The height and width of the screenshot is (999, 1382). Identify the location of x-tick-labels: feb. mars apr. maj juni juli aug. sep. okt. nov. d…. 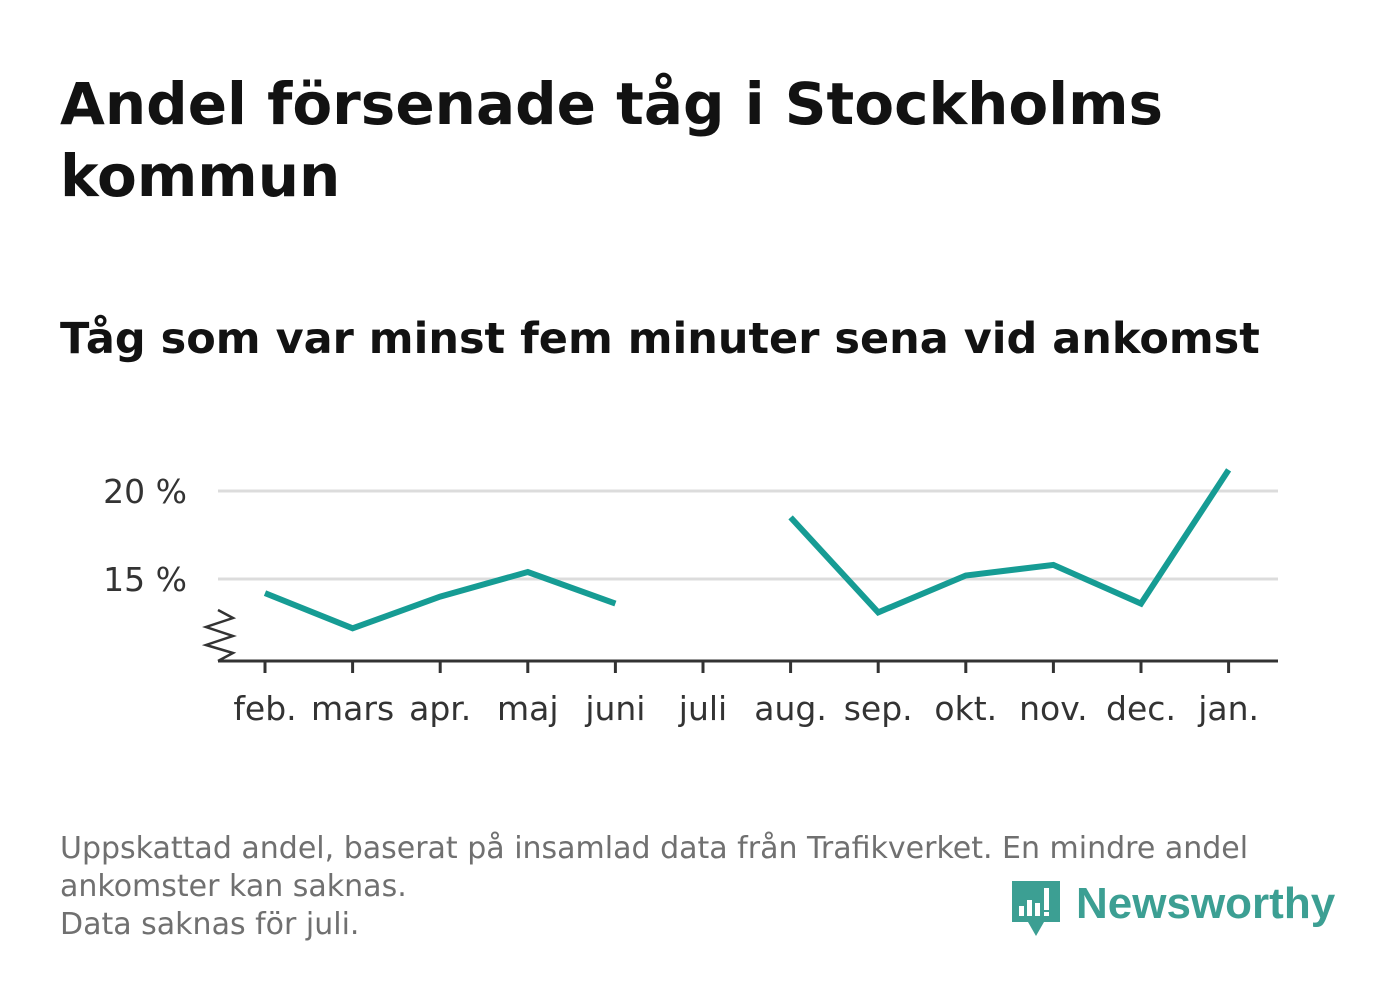
(746, 708).